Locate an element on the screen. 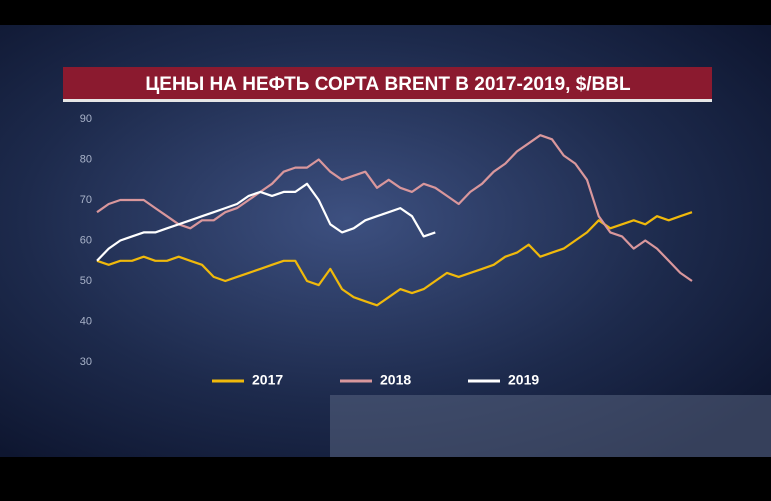 This screenshot has width=771, height=501. legend-label: 2019 is located at coordinates (523, 380).